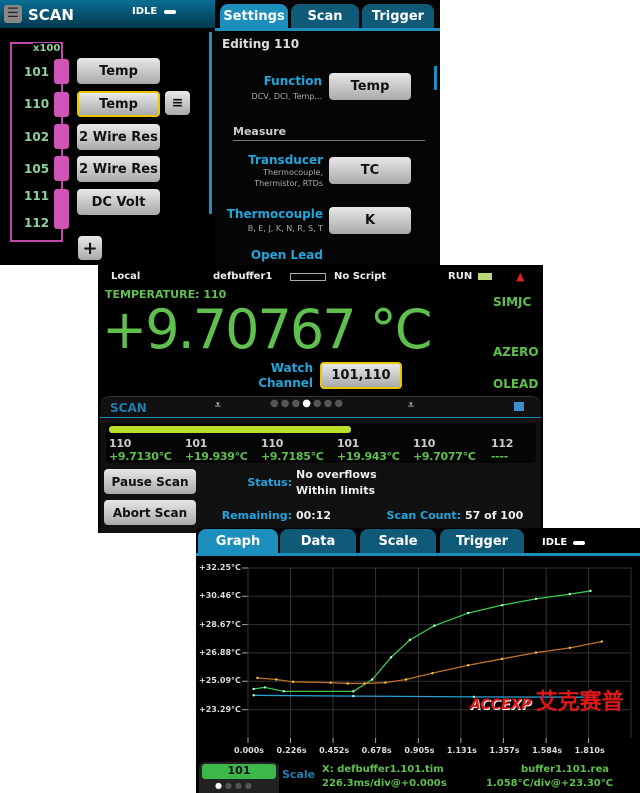 The image size is (640, 793). What do you see at coordinates (308, 403) in the screenshot?
I see `page-dots: ●●●●●●●` at bounding box center [308, 403].